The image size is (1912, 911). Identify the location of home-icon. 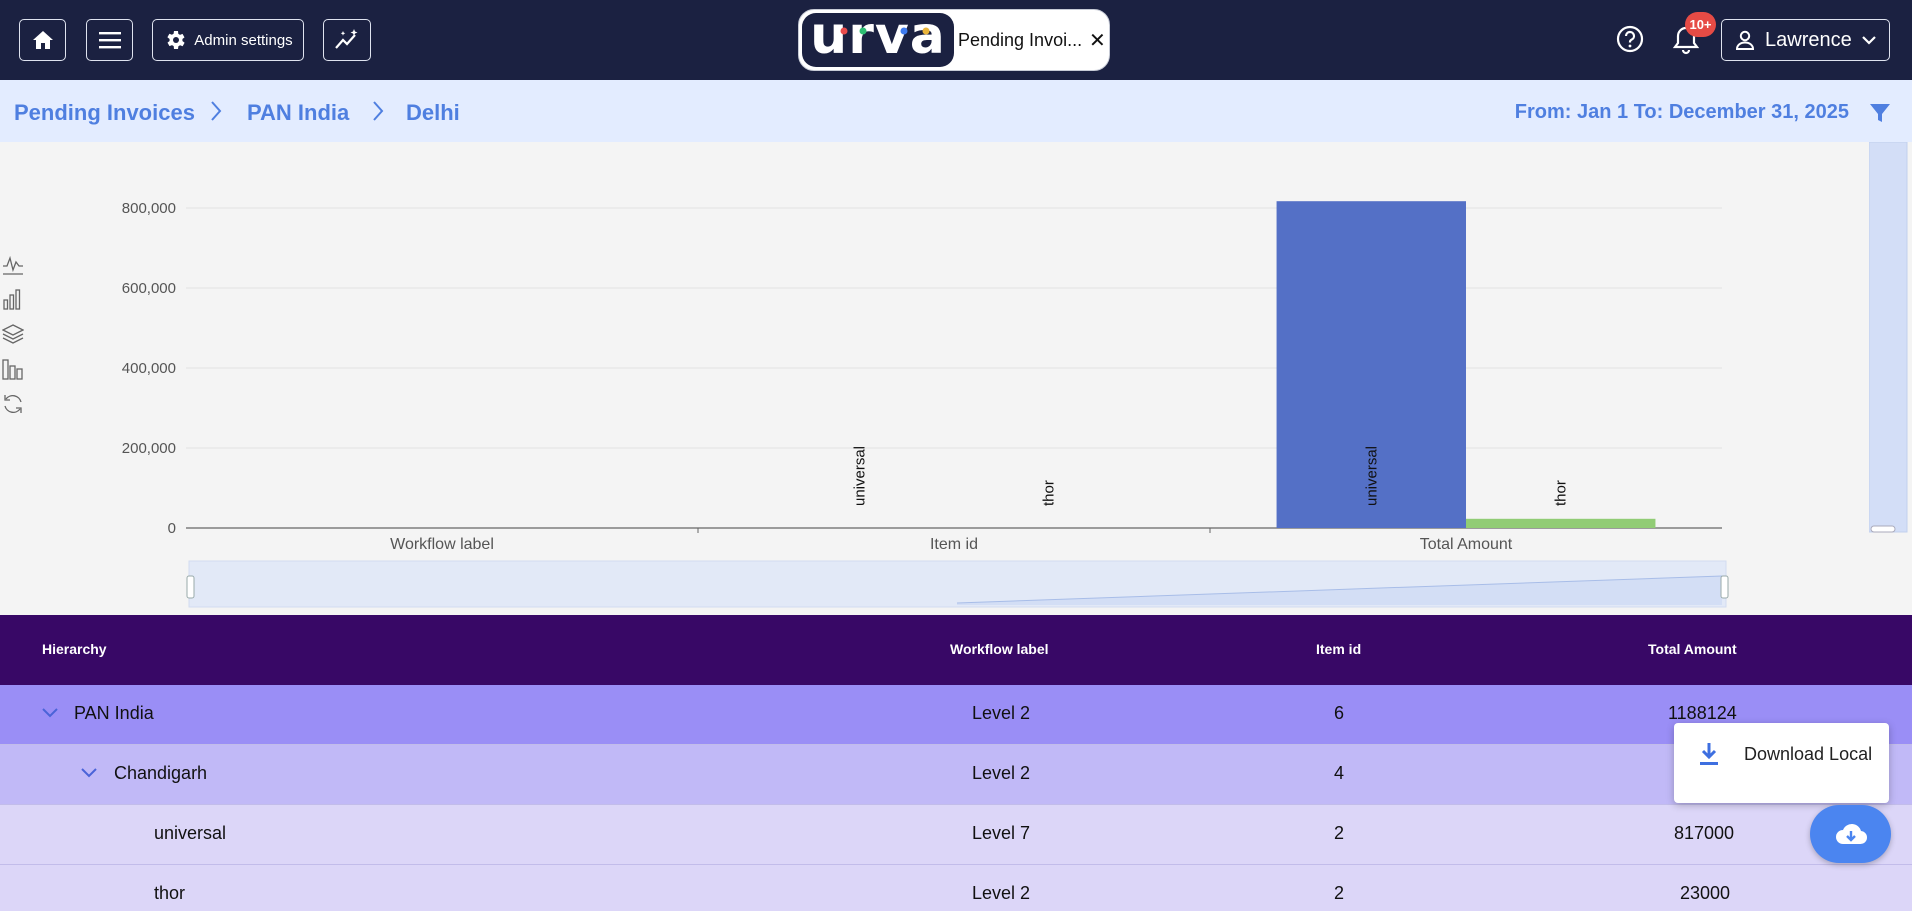
(42, 40).